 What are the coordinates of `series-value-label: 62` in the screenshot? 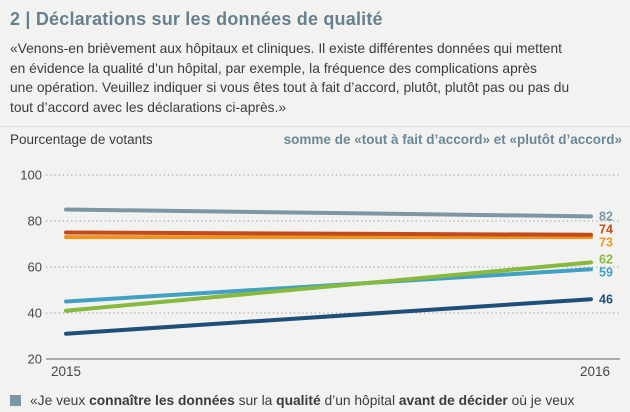 It's located at (606, 260).